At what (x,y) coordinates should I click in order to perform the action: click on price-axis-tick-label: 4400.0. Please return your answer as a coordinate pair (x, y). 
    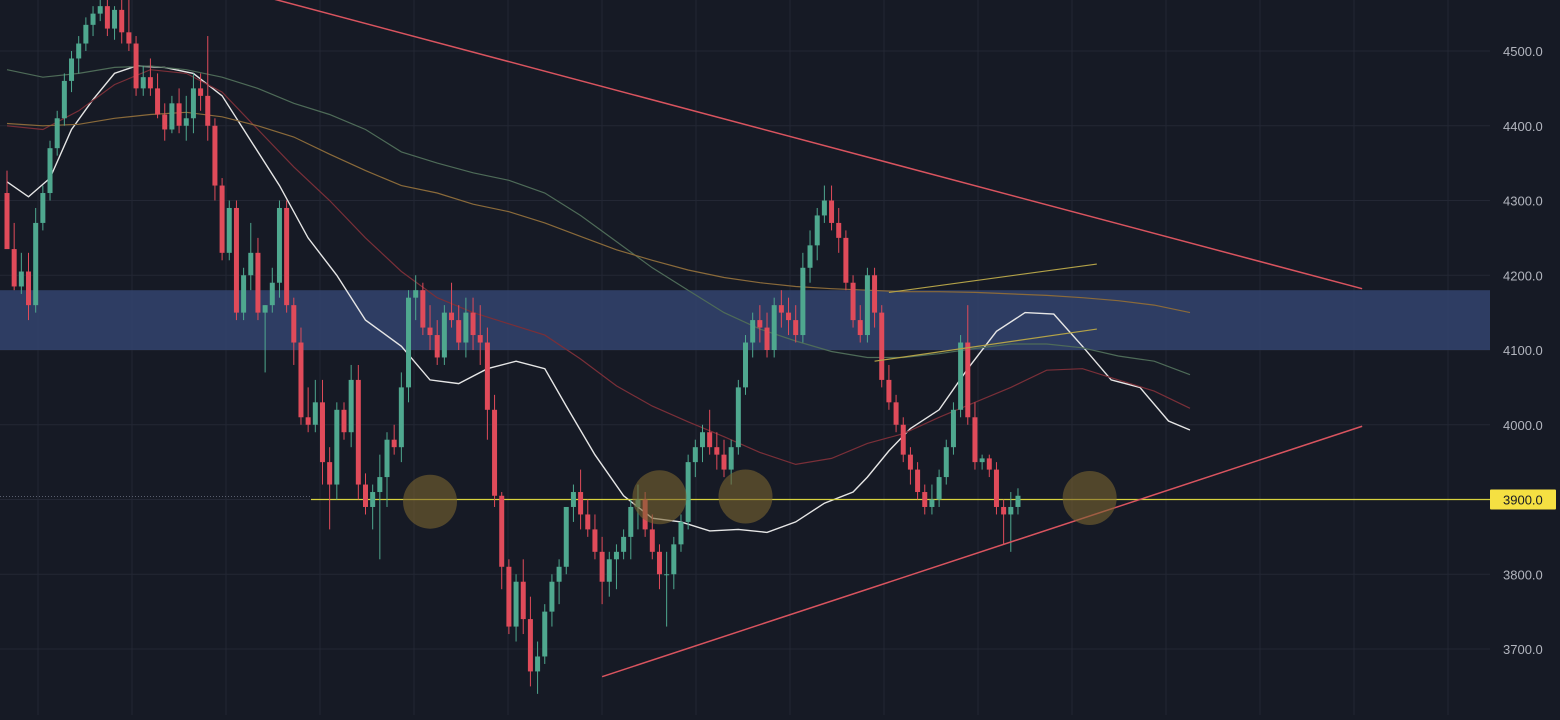
    Looking at the image, I should click on (1523, 126).